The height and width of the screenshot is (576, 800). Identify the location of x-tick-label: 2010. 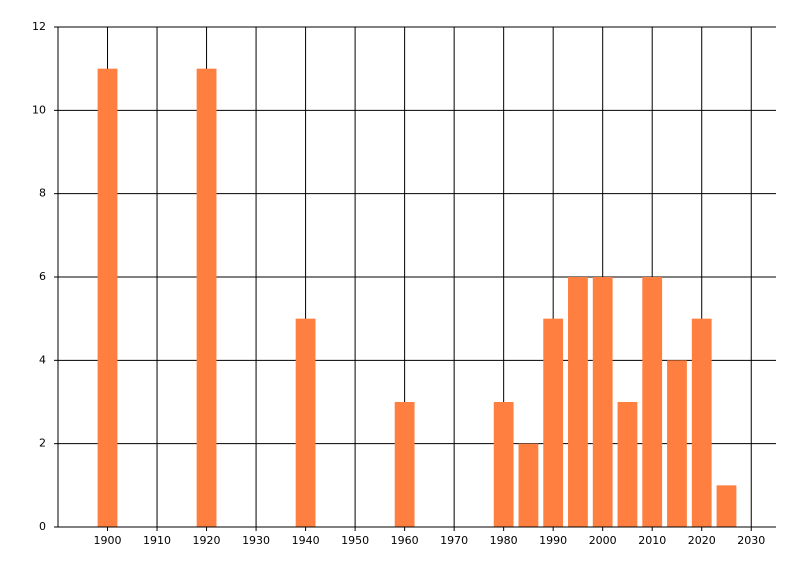
(652, 540).